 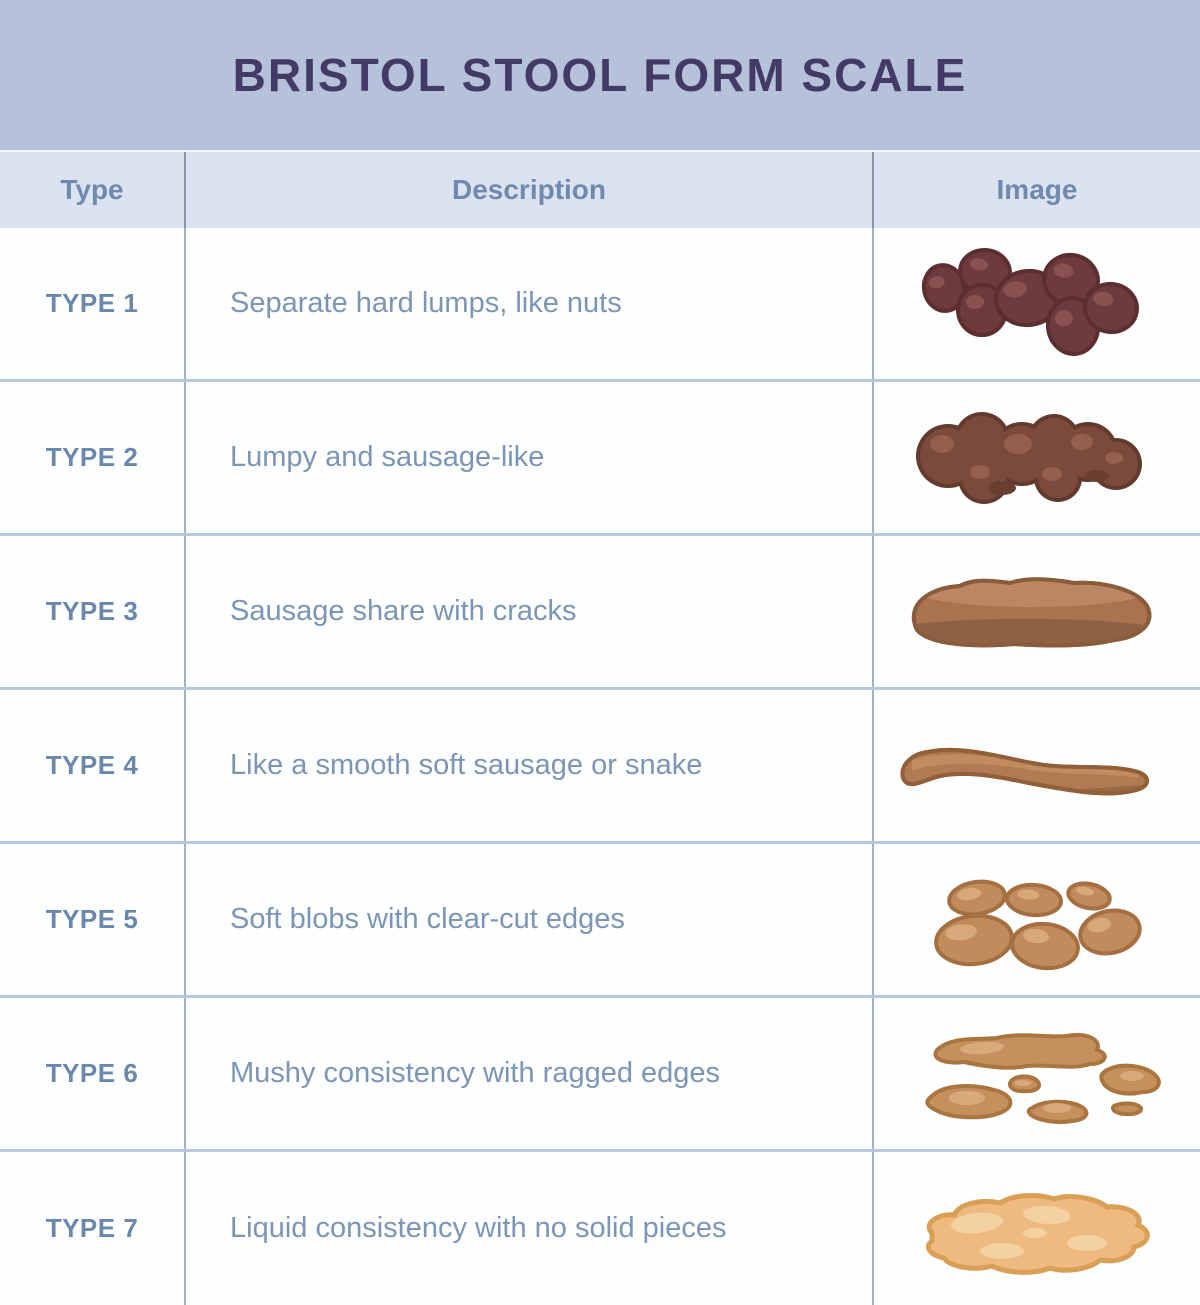 I want to click on stool-type-1-image, so click(x=1030, y=301).